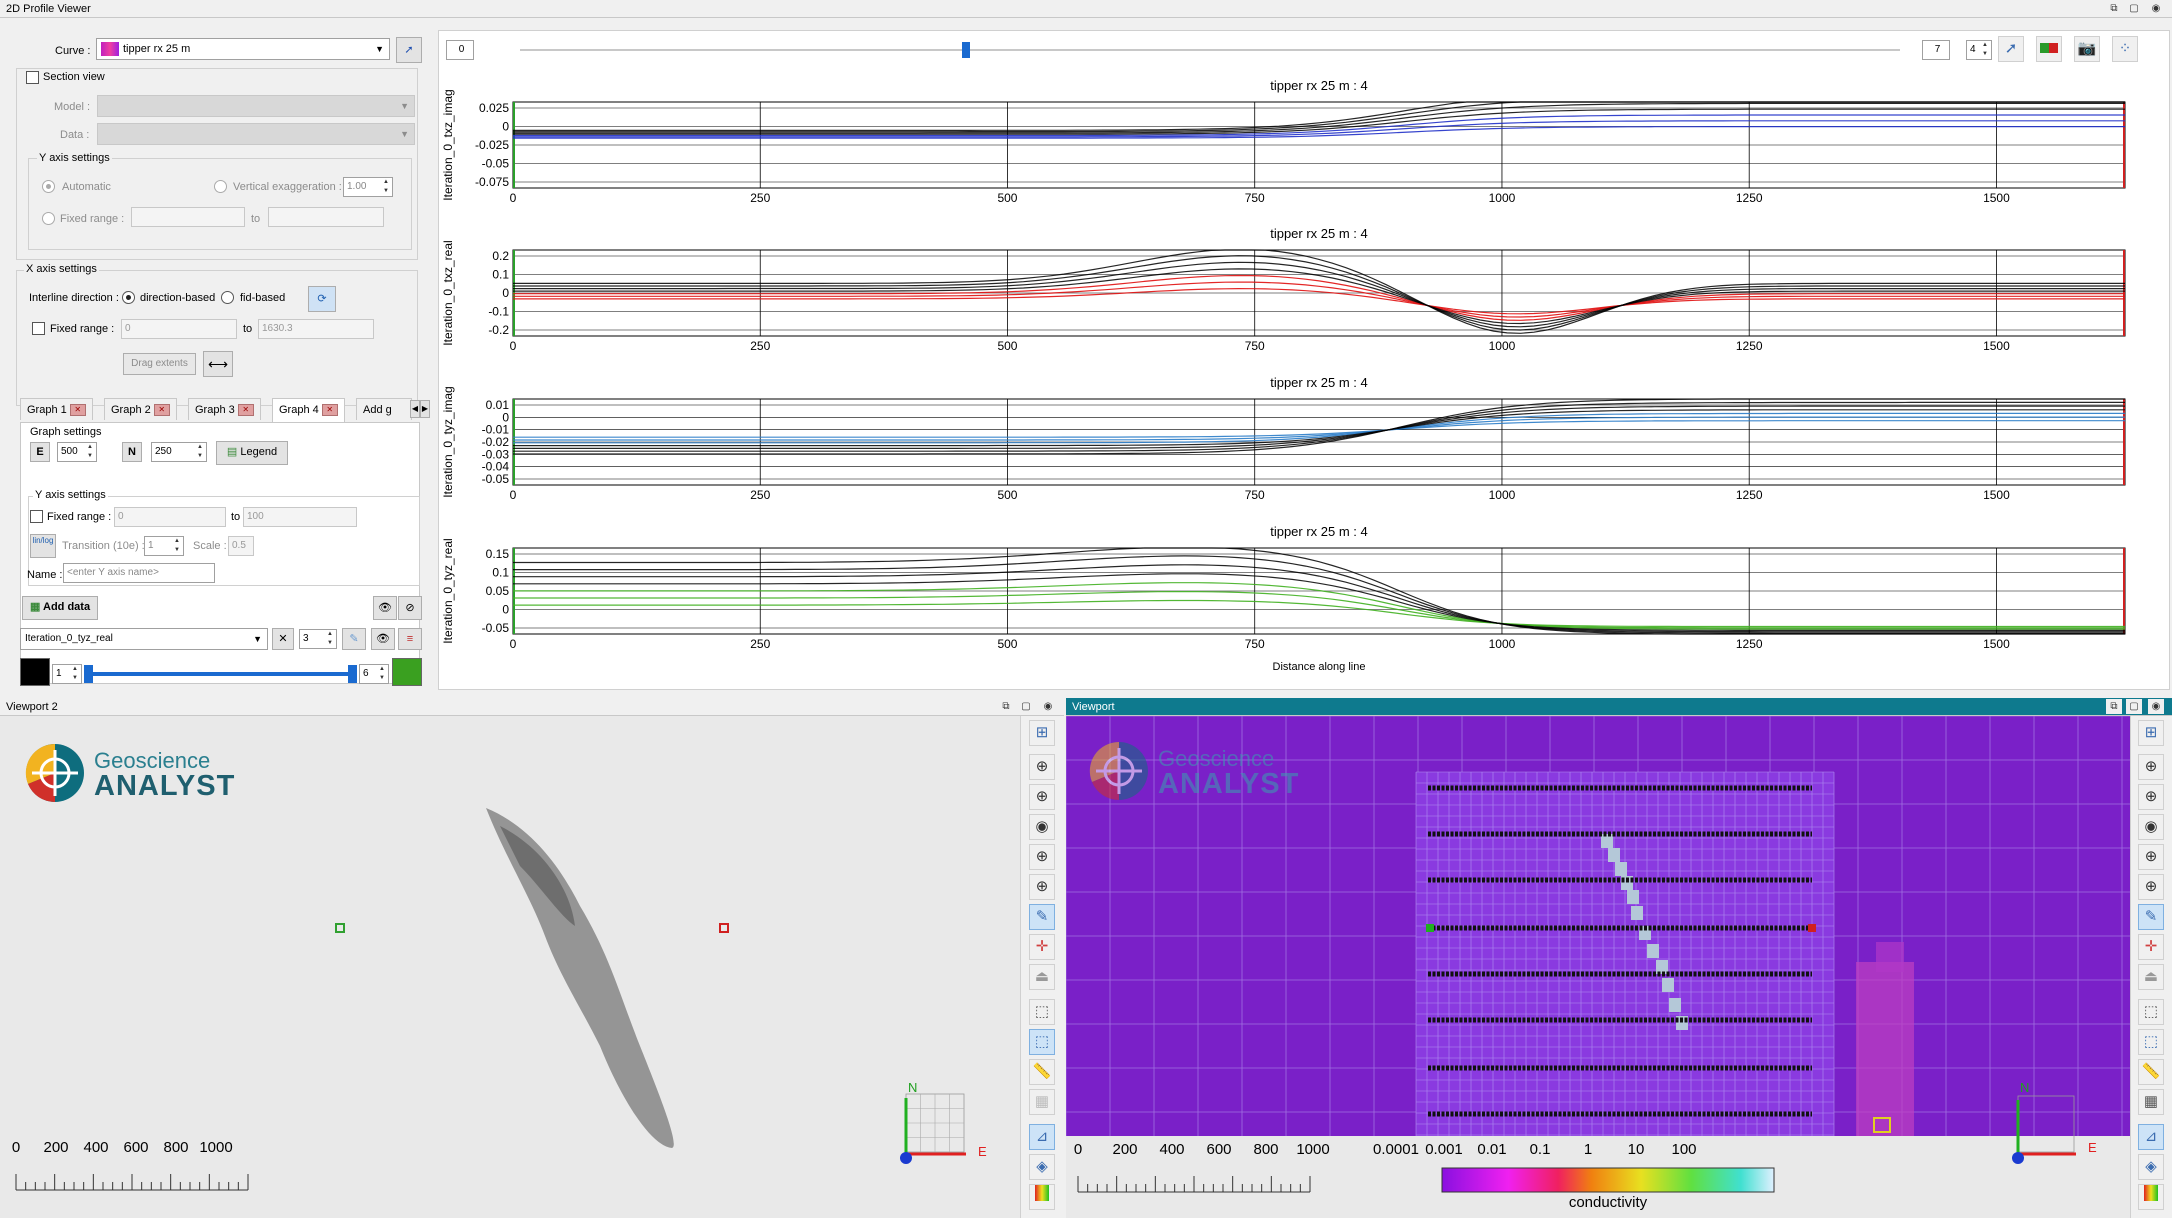  I want to click on scale-input: 0.5, so click(241, 546).